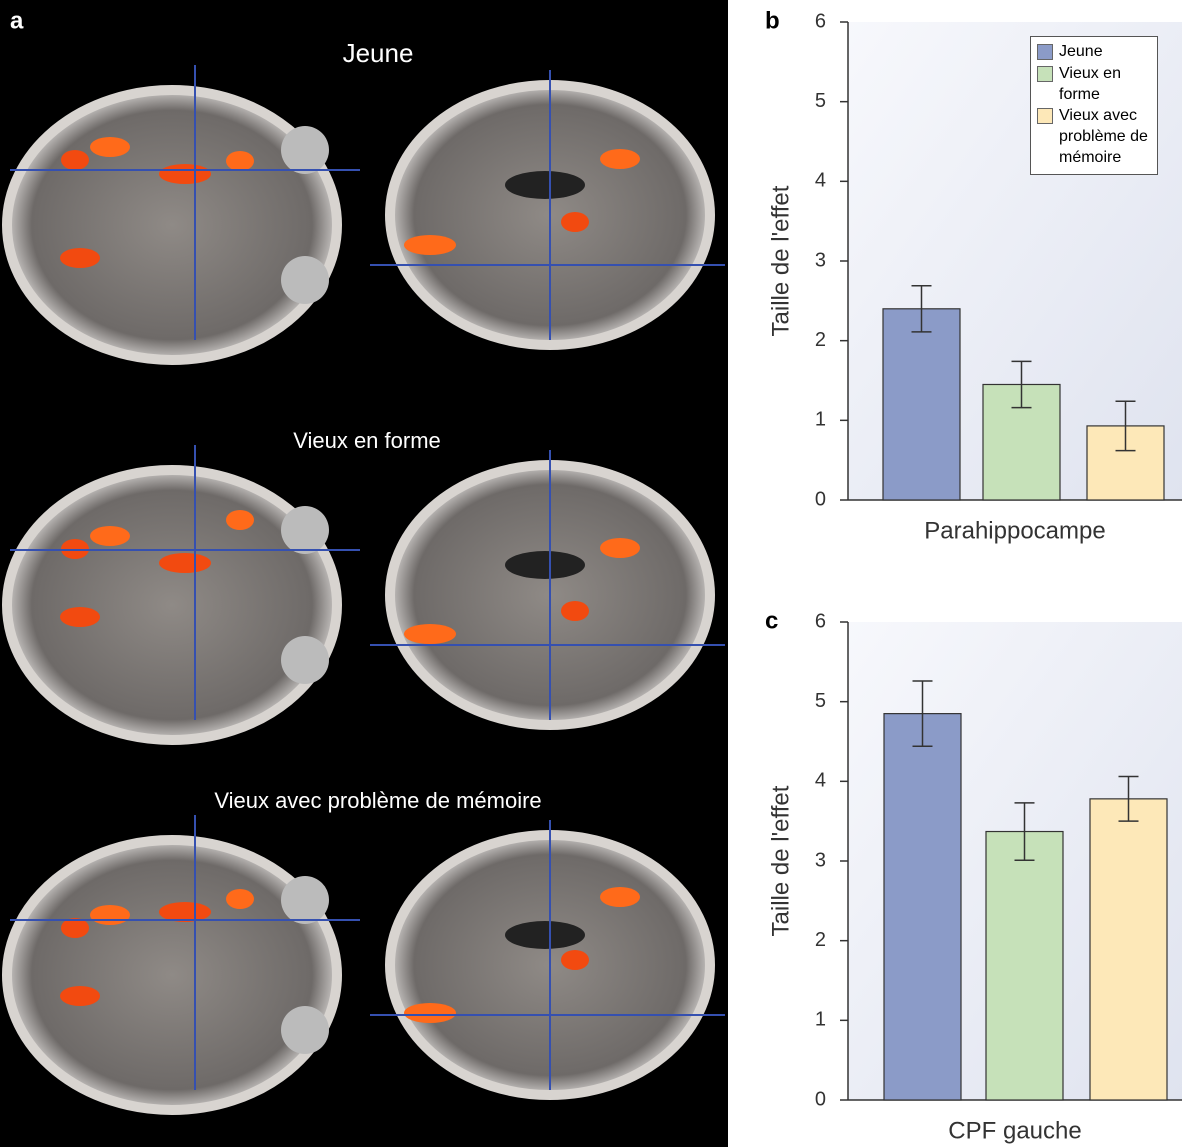 Image resolution: width=1200 pixels, height=1147 pixels. I want to click on panel-label: a, so click(17, 20).